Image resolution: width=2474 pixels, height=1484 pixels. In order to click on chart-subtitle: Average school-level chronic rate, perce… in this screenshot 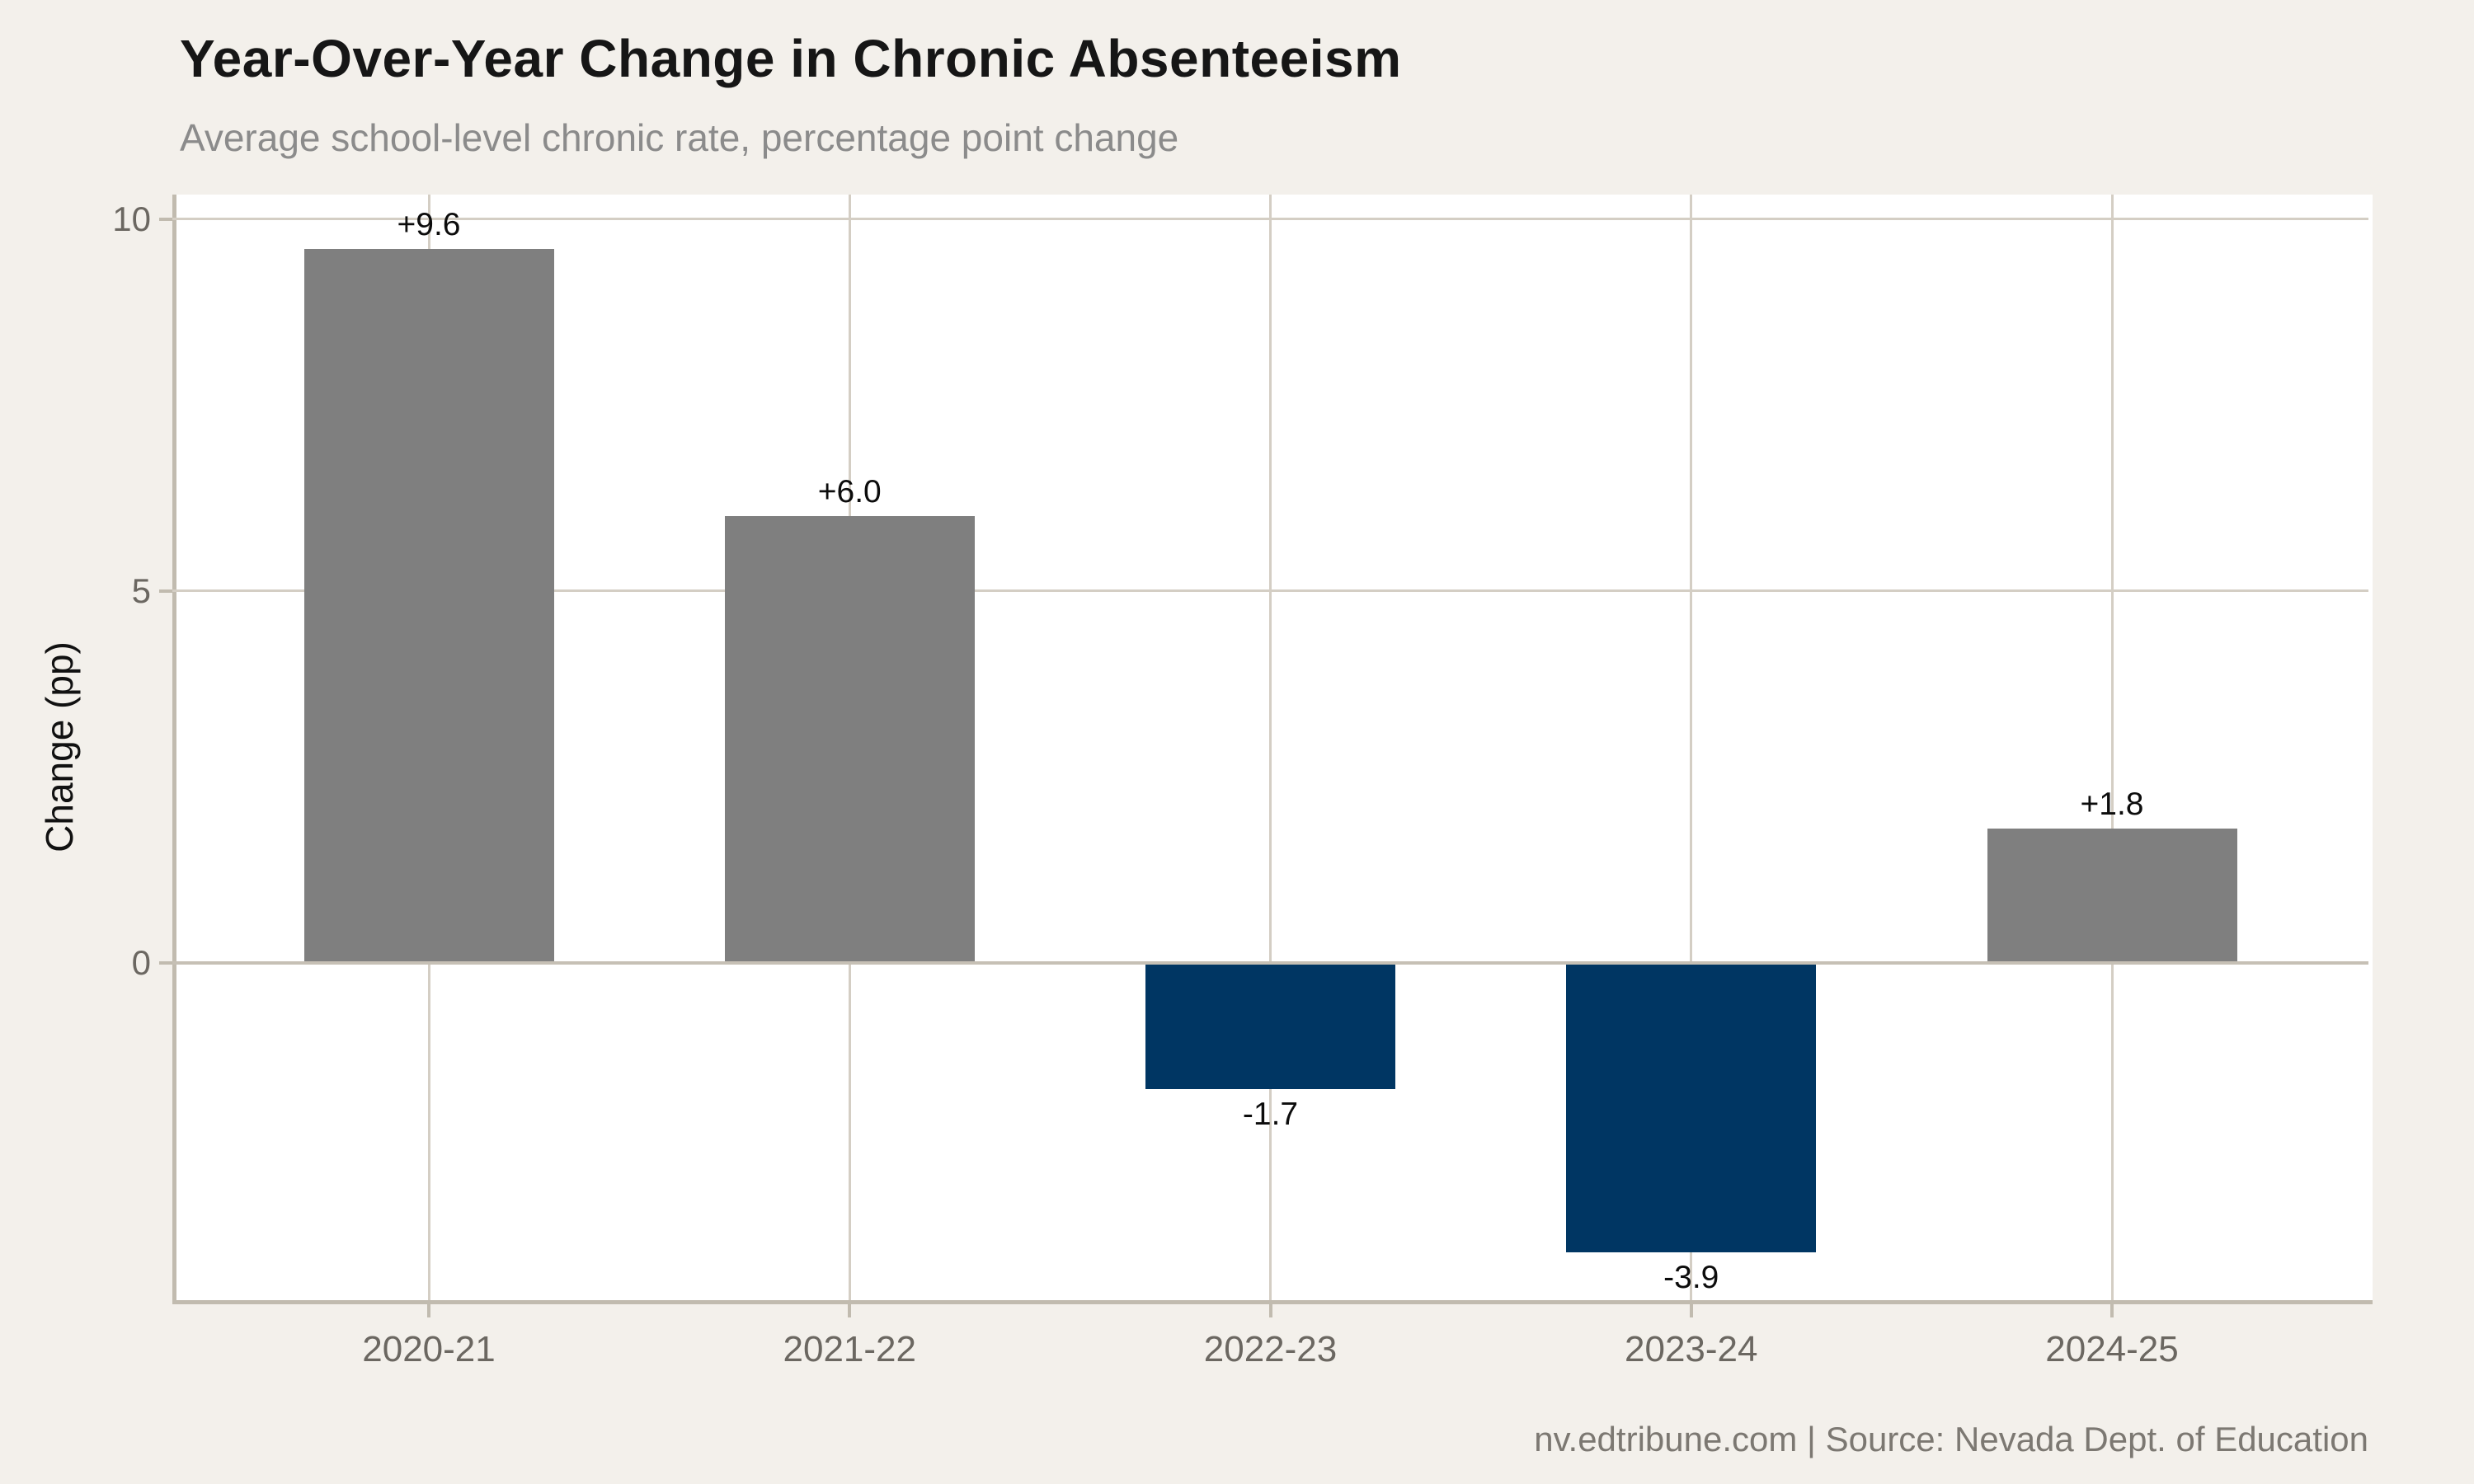, I will do `click(679, 137)`.